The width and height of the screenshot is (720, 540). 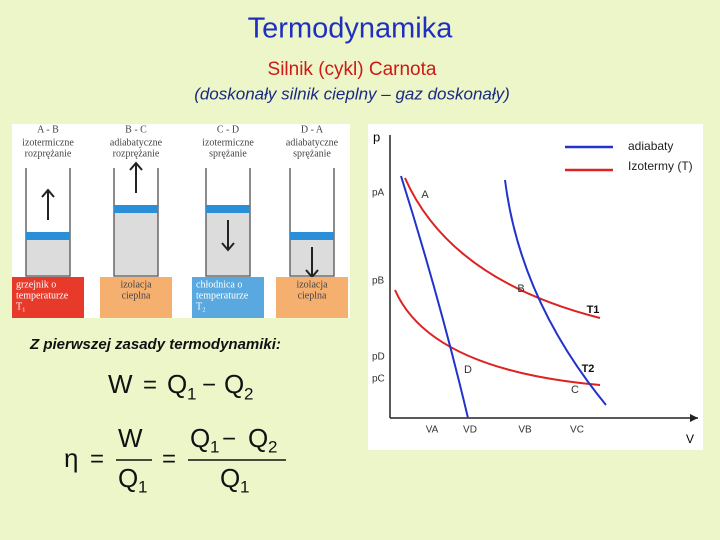 I want to click on point-label: D, so click(x=468, y=370).